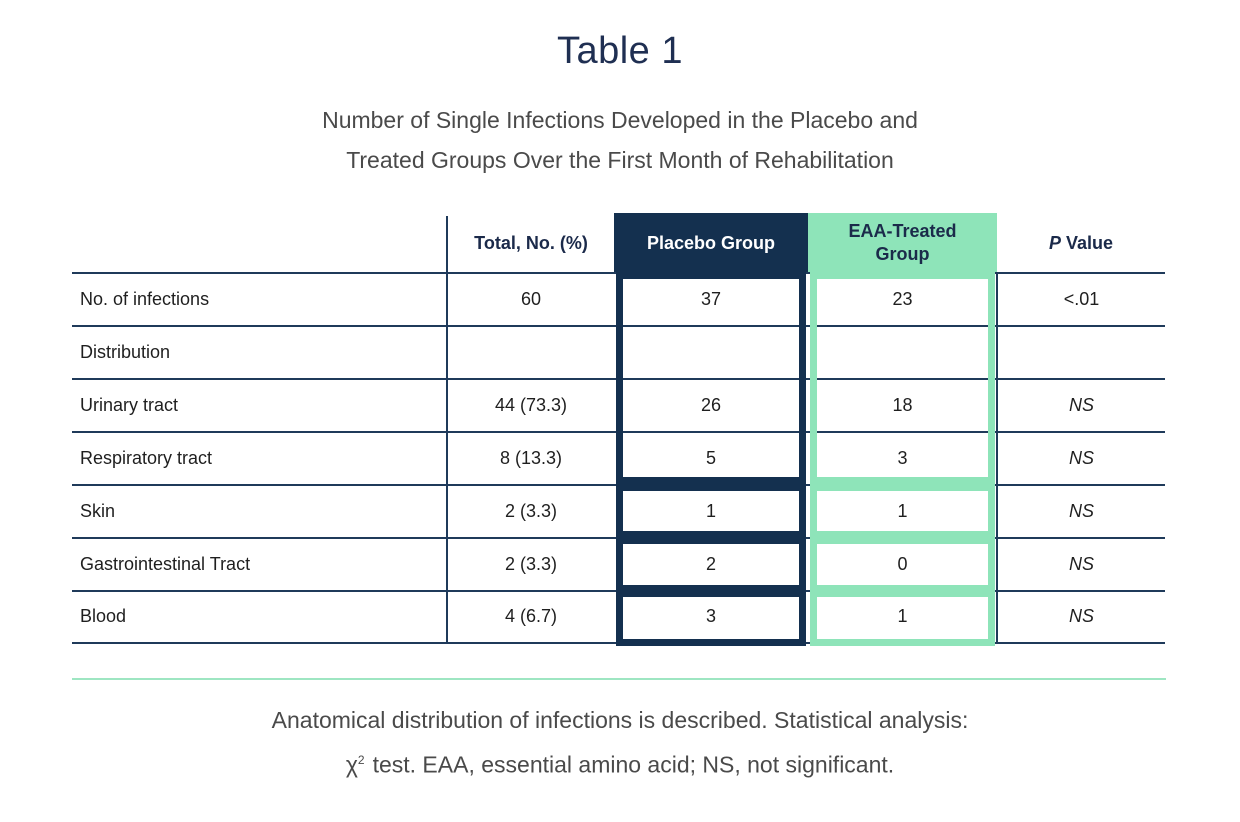  I want to click on header-p-value: P Value, so click(1081, 243).